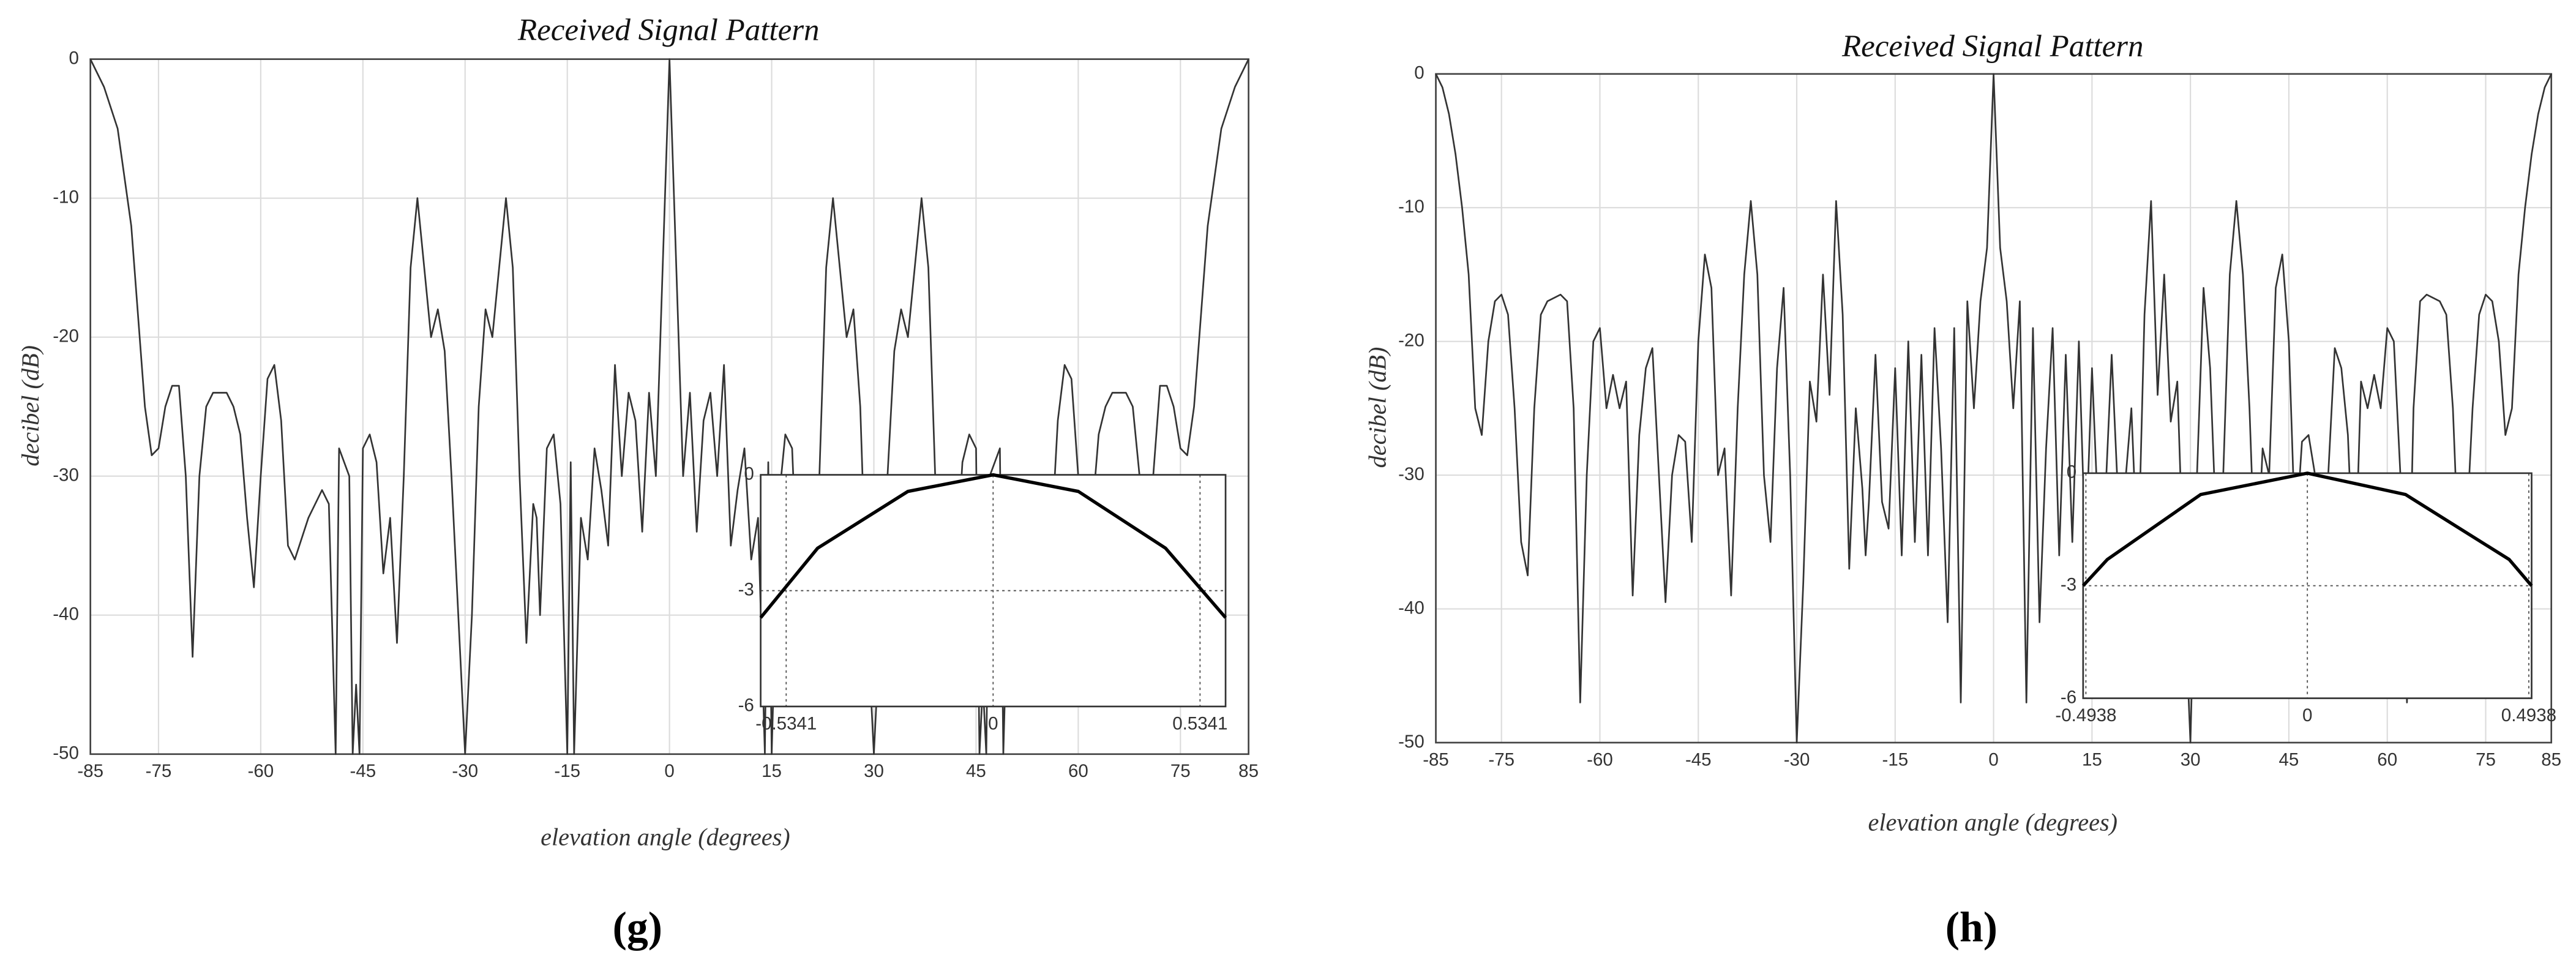  What do you see at coordinates (638, 927) in the screenshot?
I see `panel-label: (g)` at bounding box center [638, 927].